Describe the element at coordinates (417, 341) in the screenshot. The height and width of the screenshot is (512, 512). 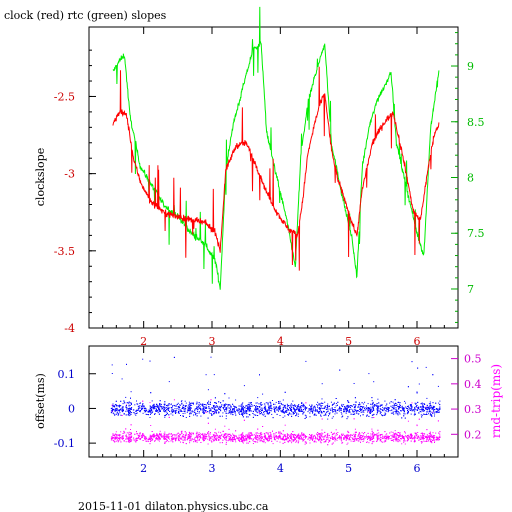
I see `top-x-tick-label: 6` at that location.